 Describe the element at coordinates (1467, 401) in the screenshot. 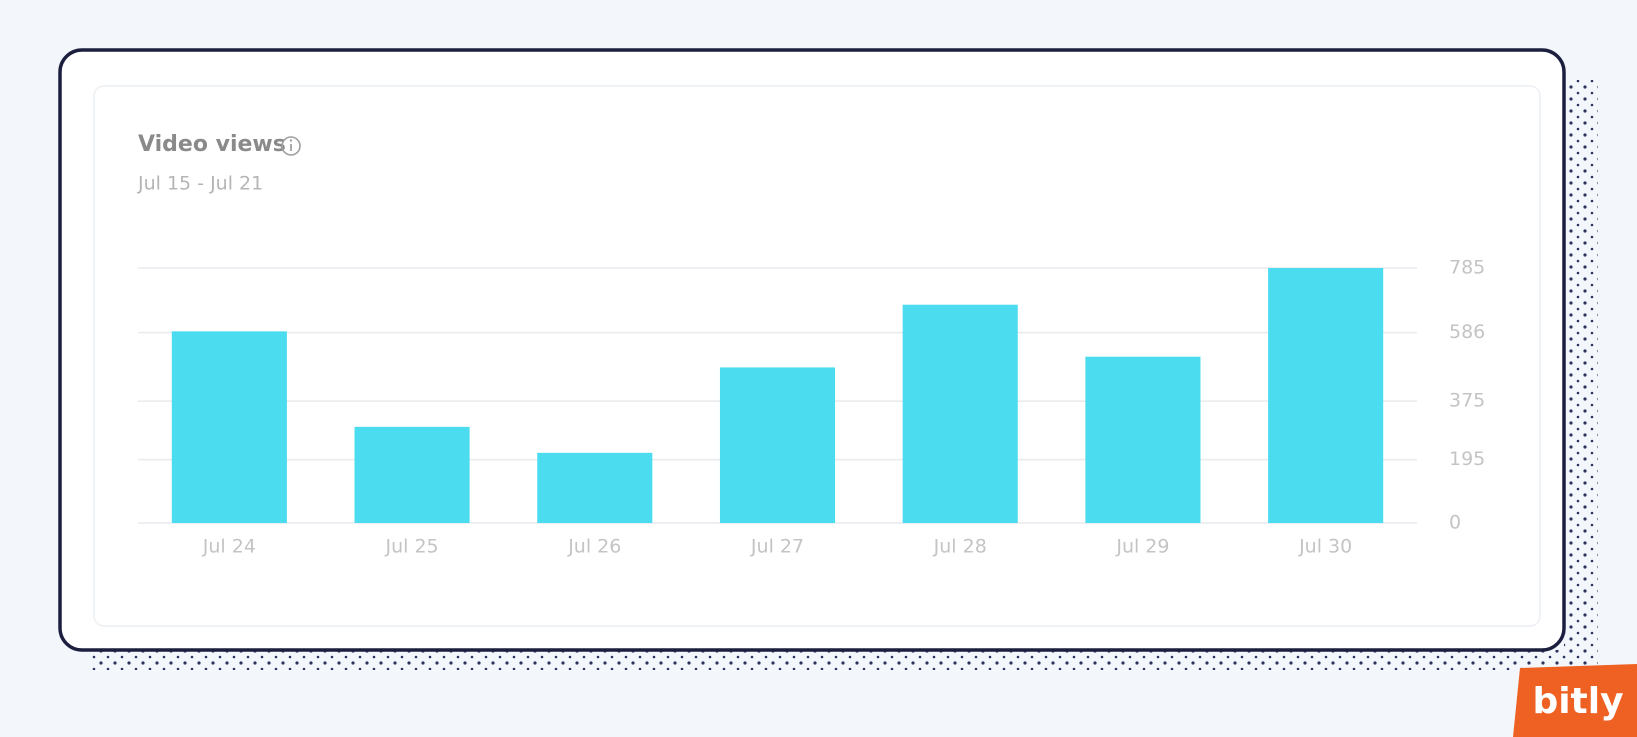

I see `y-tick-label: 375` at that location.